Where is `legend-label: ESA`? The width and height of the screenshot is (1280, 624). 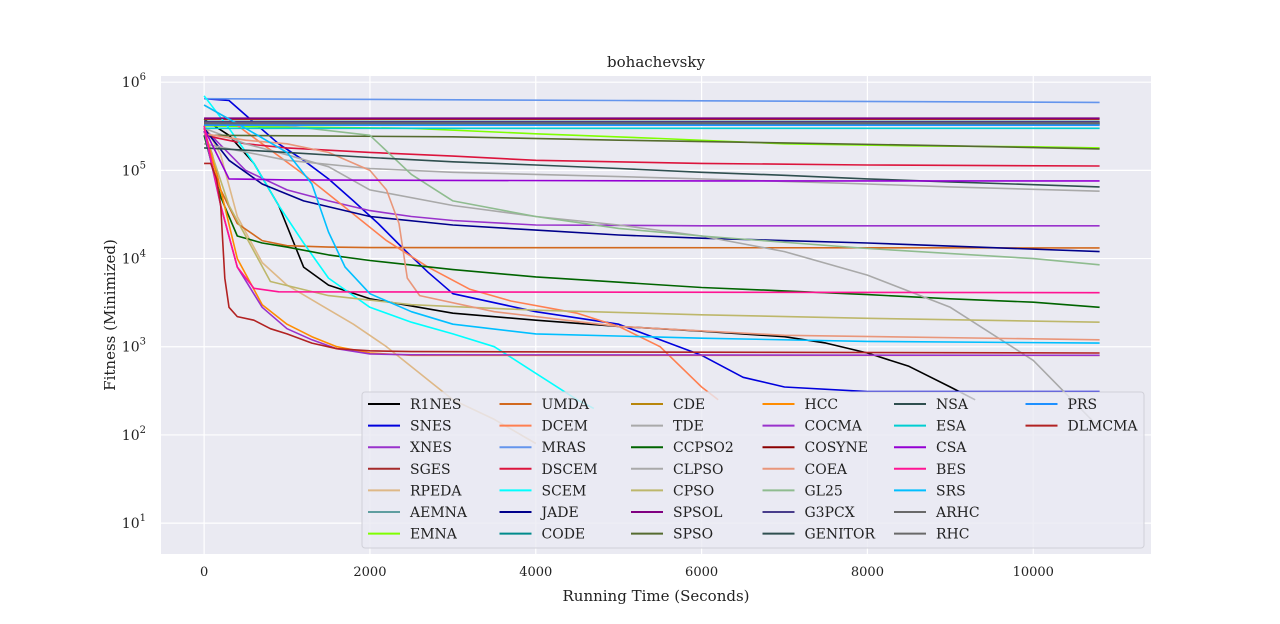
legend-label: ESA is located at coordinates (951, 427).